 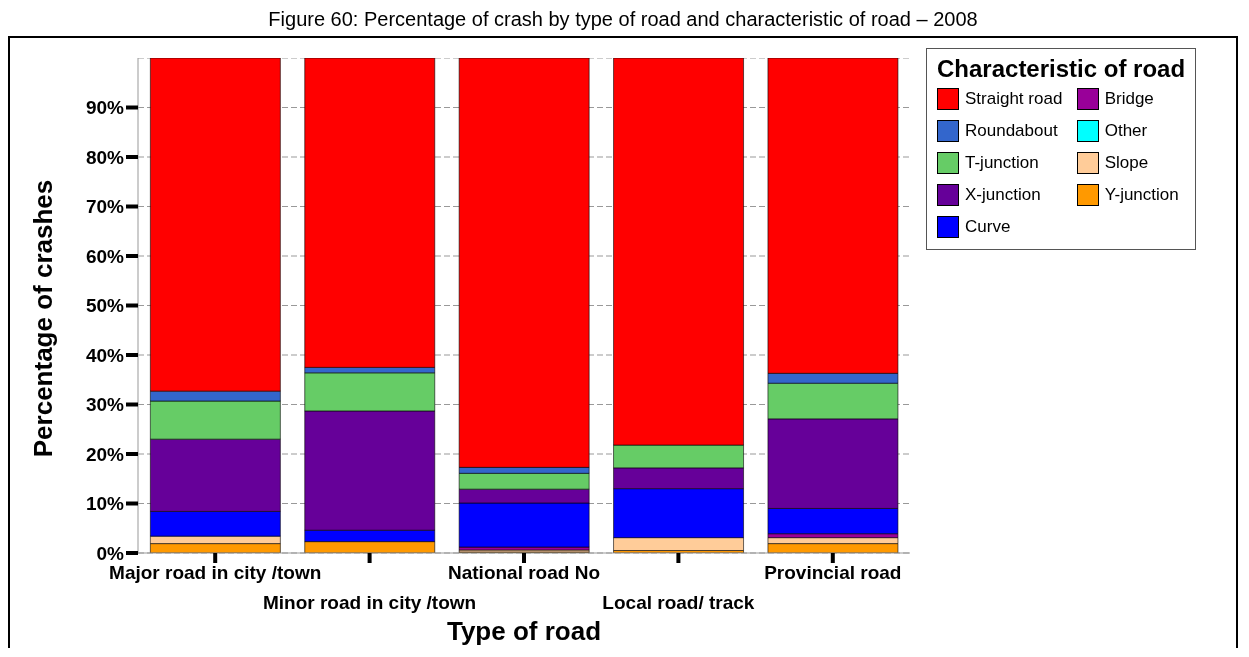 I want to click on y-axis-title: Percentage of crashes, so click(x=44, y=318).